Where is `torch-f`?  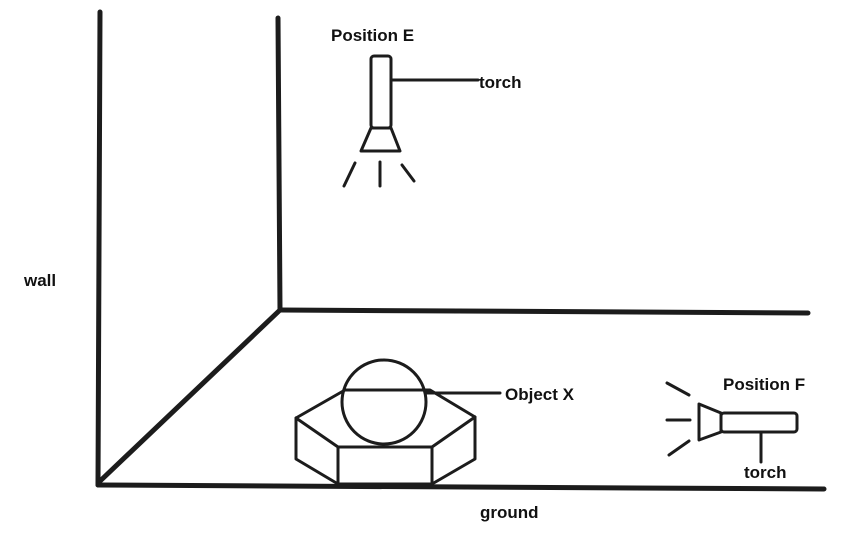
torch-f is located at coordinates (732, 422).